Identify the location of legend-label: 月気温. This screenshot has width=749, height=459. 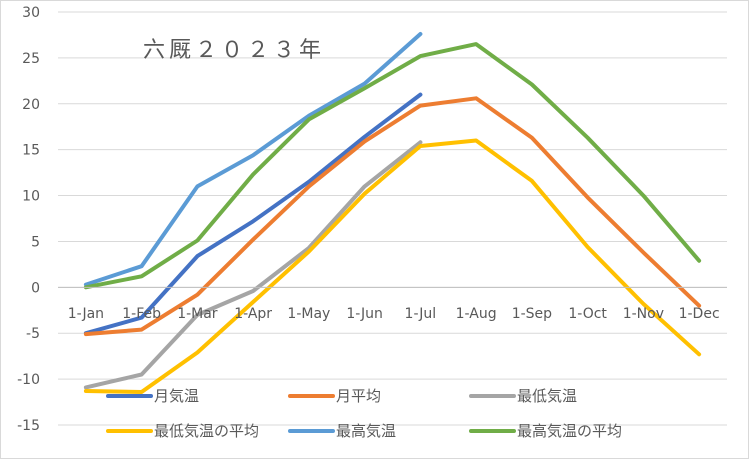
(176, 396).